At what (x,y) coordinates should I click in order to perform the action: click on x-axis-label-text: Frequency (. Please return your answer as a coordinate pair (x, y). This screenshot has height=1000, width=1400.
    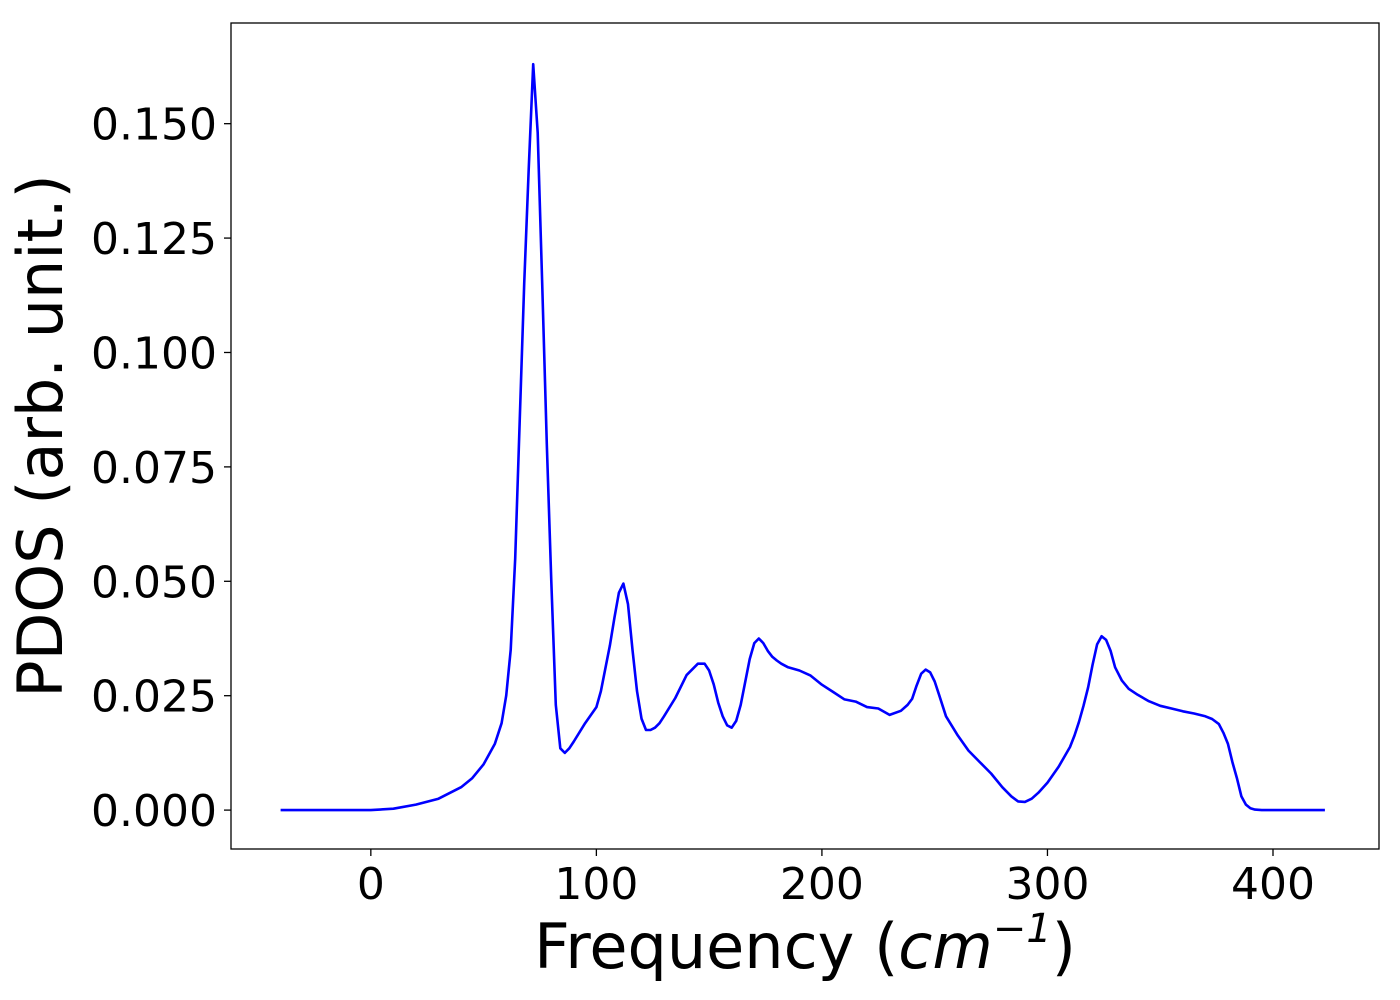
    Looking at the image, I should click on (716, 946).